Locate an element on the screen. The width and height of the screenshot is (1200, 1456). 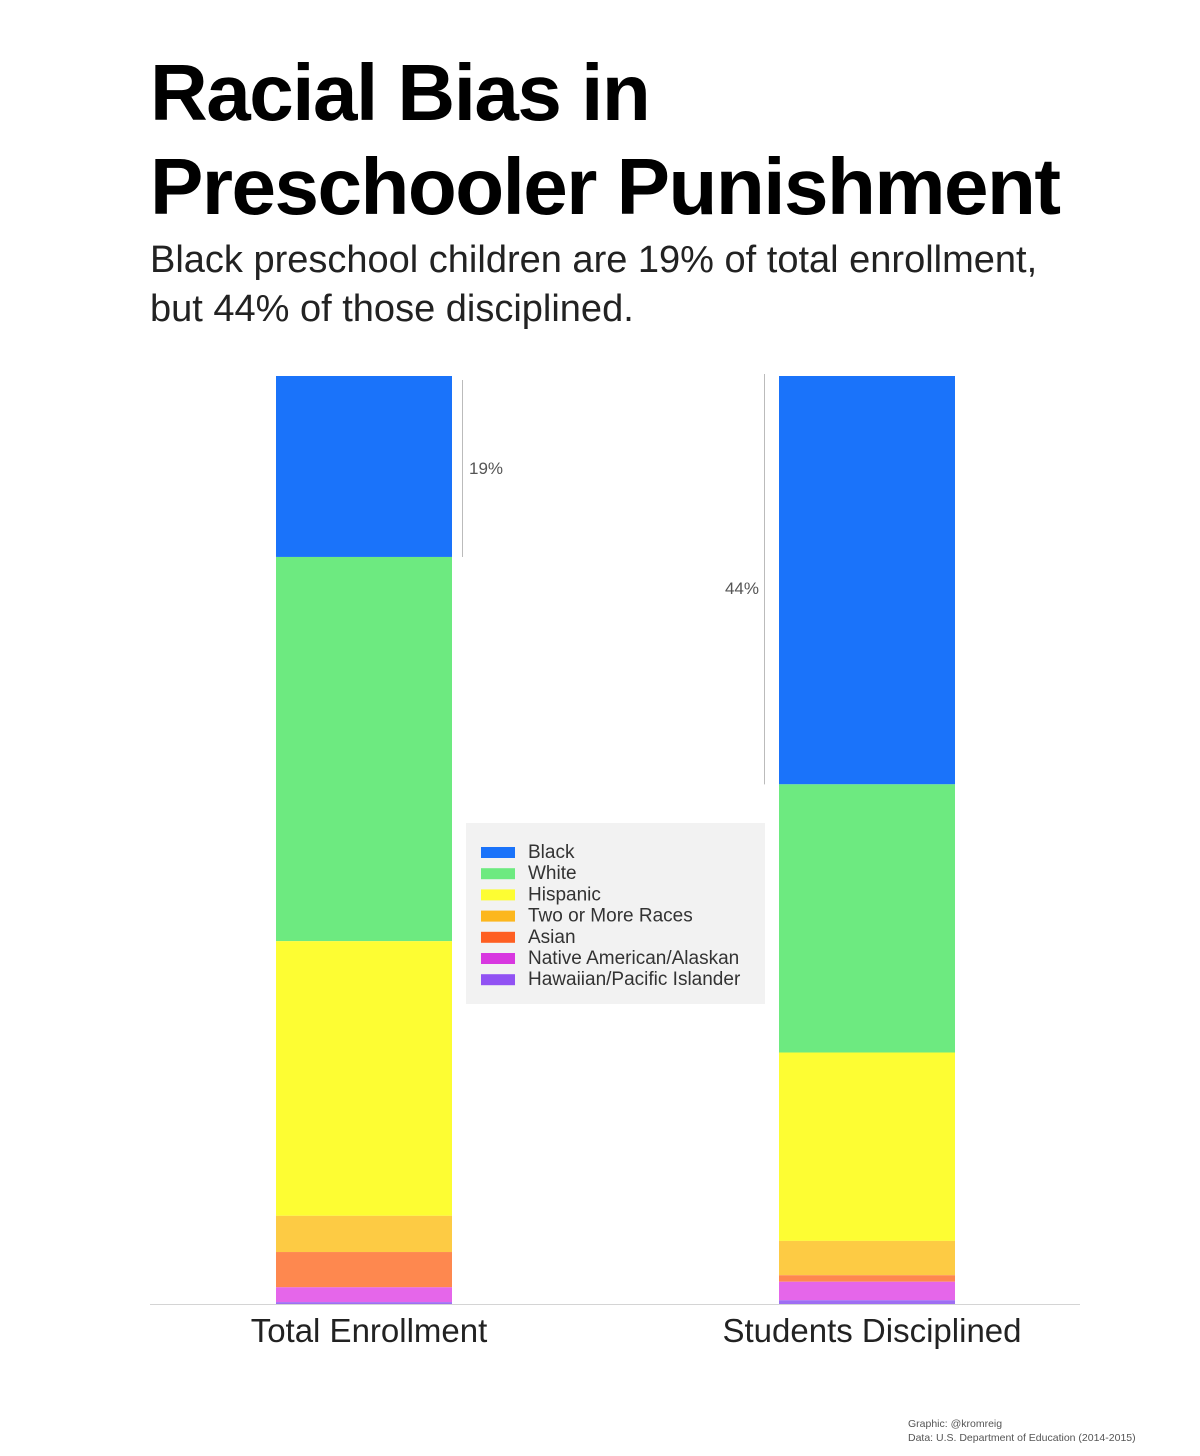
legend-label-hawaiian-pacific-islander: Hawaiian/Pacific Islander is located at coordinates (634, 979).